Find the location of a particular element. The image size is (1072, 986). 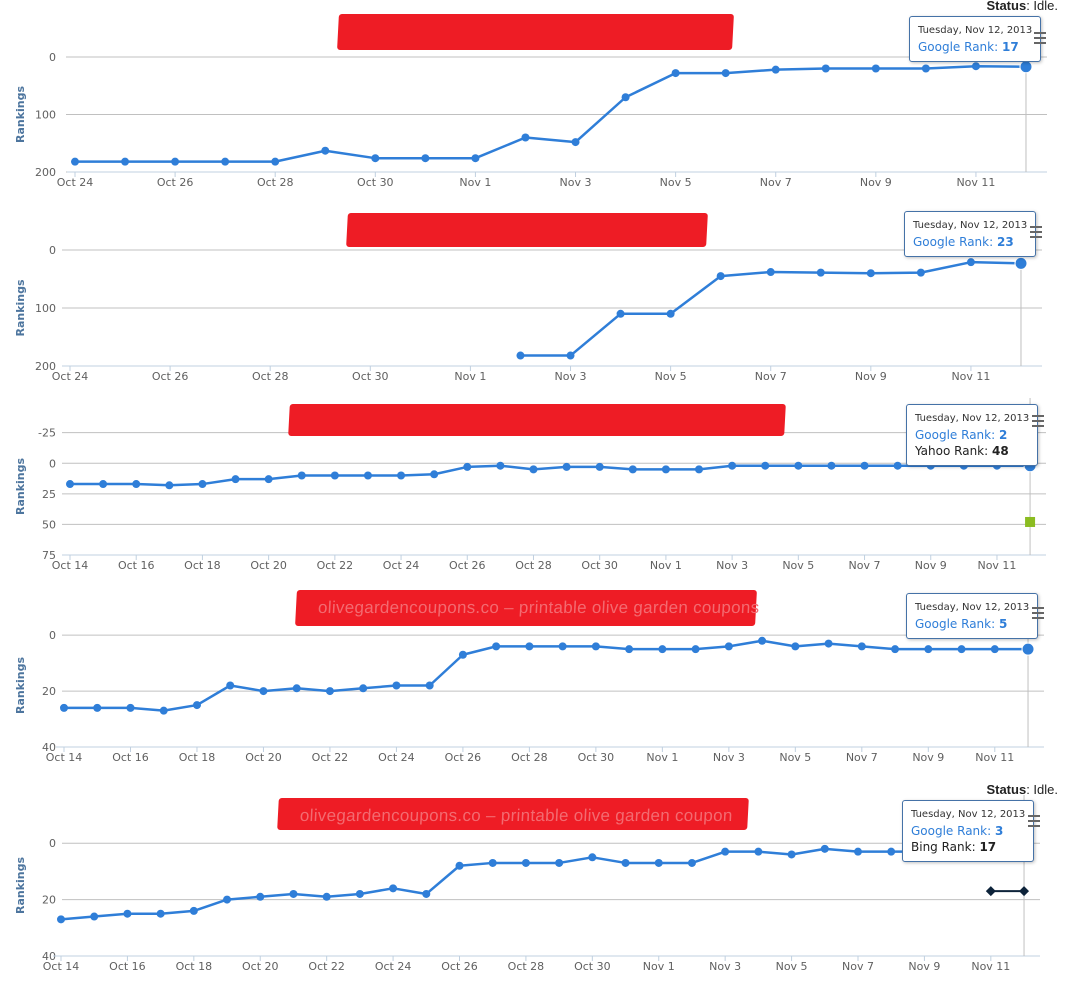

tooltip-row-yahoo: Yahoo Rank: 48 is located at coordinates (972, 451).